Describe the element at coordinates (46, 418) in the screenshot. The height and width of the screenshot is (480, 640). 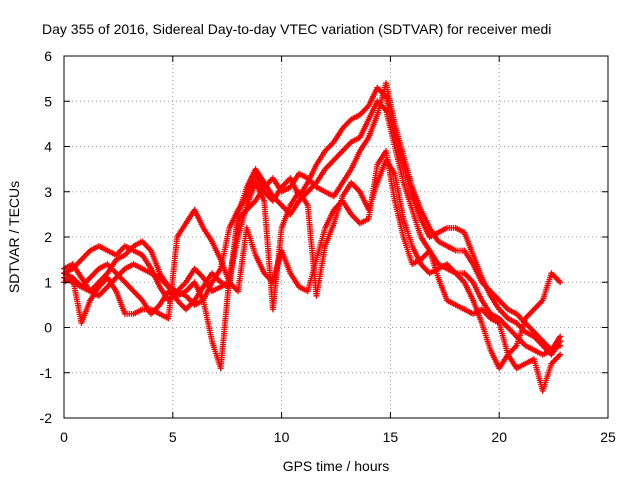
I see `y-tick-label: -2` at that location.